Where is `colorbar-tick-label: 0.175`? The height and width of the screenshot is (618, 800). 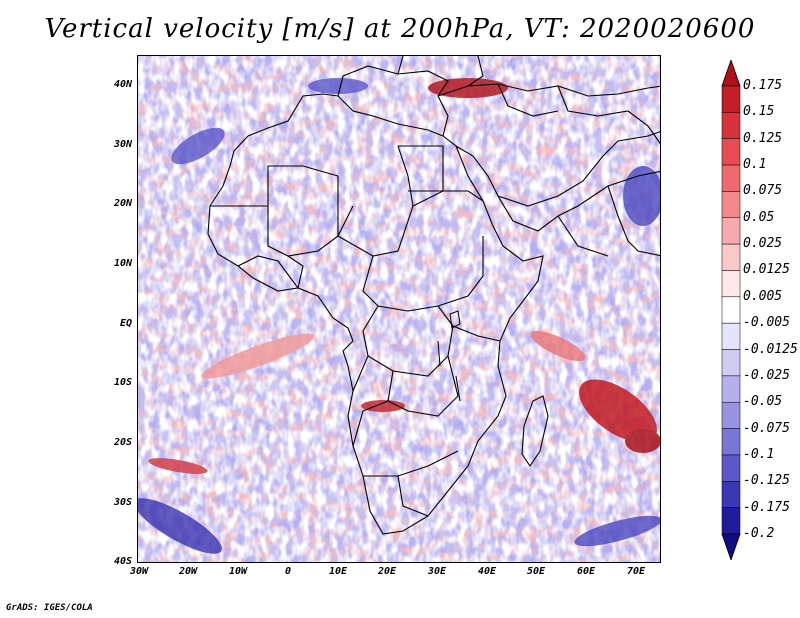 colorbar-tick-label: 0.175 is located at coordinates (763, 85).